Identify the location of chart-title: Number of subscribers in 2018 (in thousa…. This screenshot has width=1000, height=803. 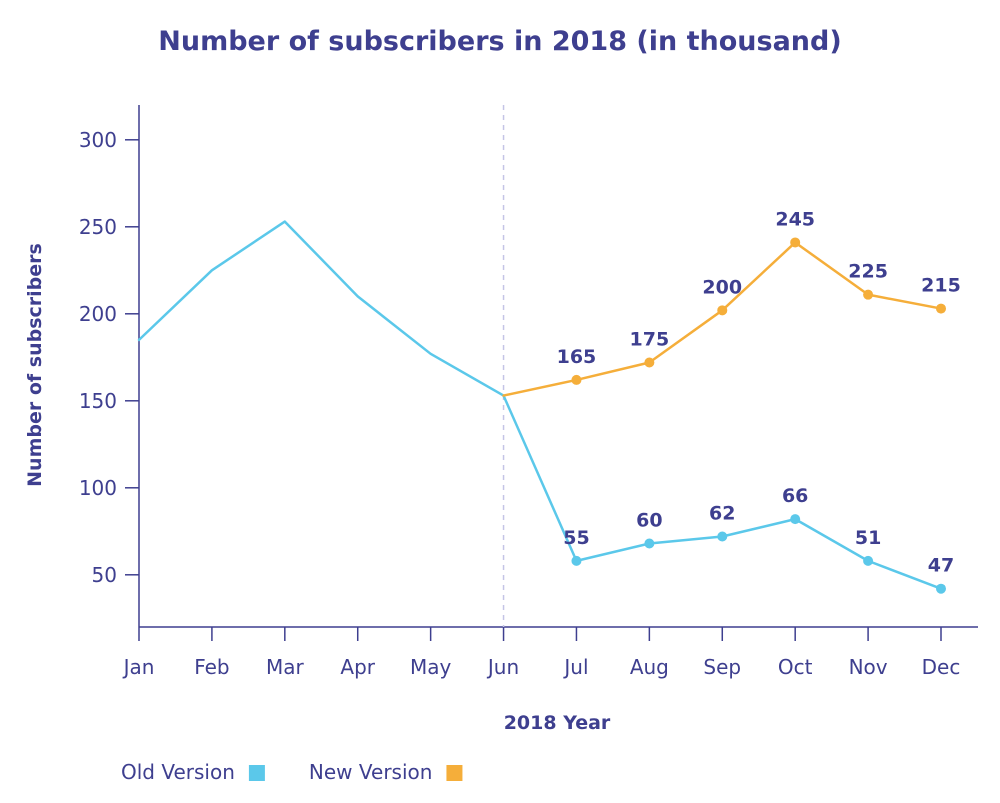
(499, 41).